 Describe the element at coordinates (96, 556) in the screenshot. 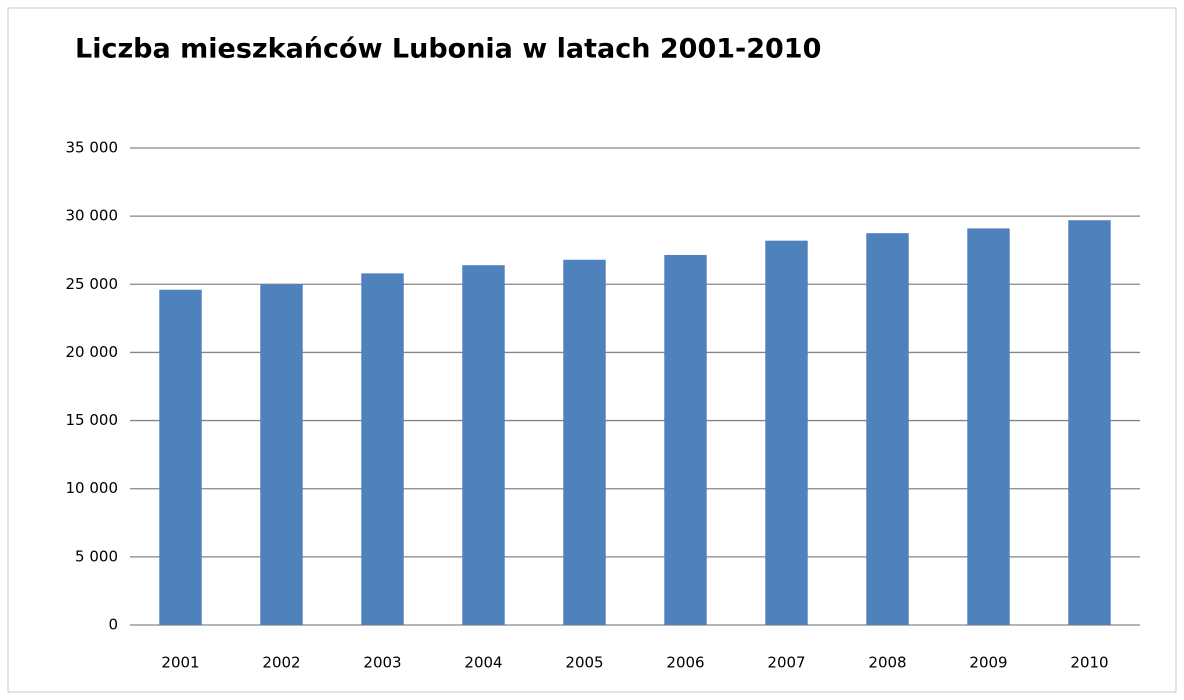

I see `y-tick-label: 5 000` at that location.